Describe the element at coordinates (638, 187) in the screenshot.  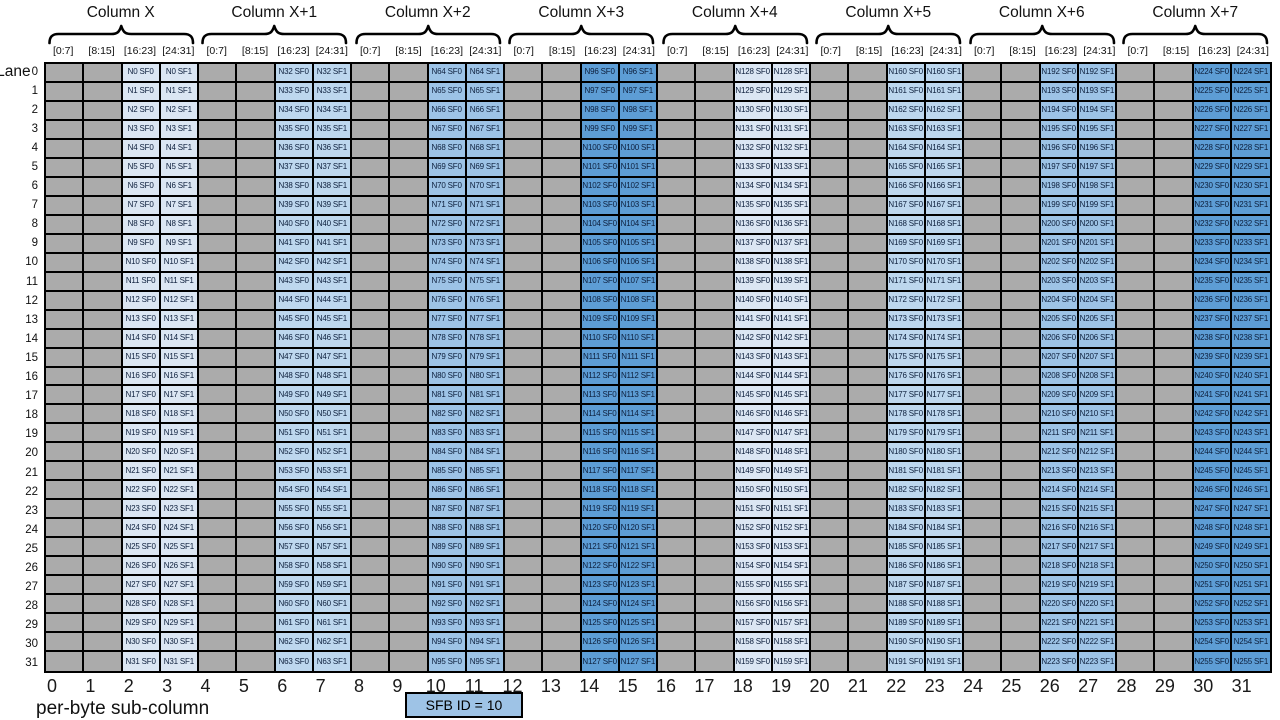
I see `sf-cell: N102 SF1` at that location.